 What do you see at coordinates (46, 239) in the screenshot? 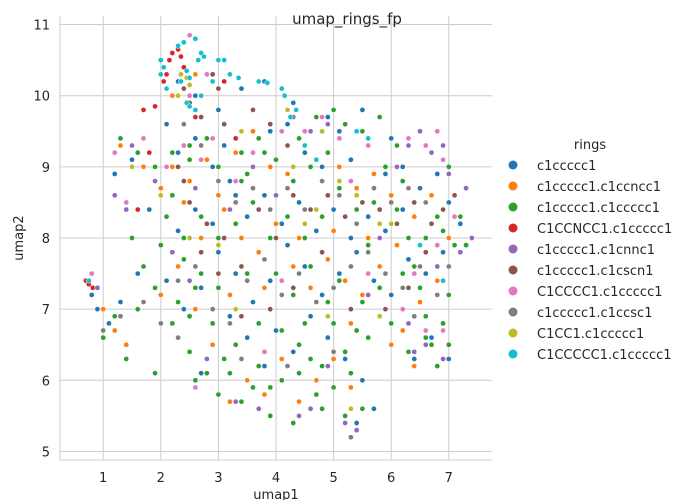
I see `y-tick-label: 8` at bounding box center [46, 239].